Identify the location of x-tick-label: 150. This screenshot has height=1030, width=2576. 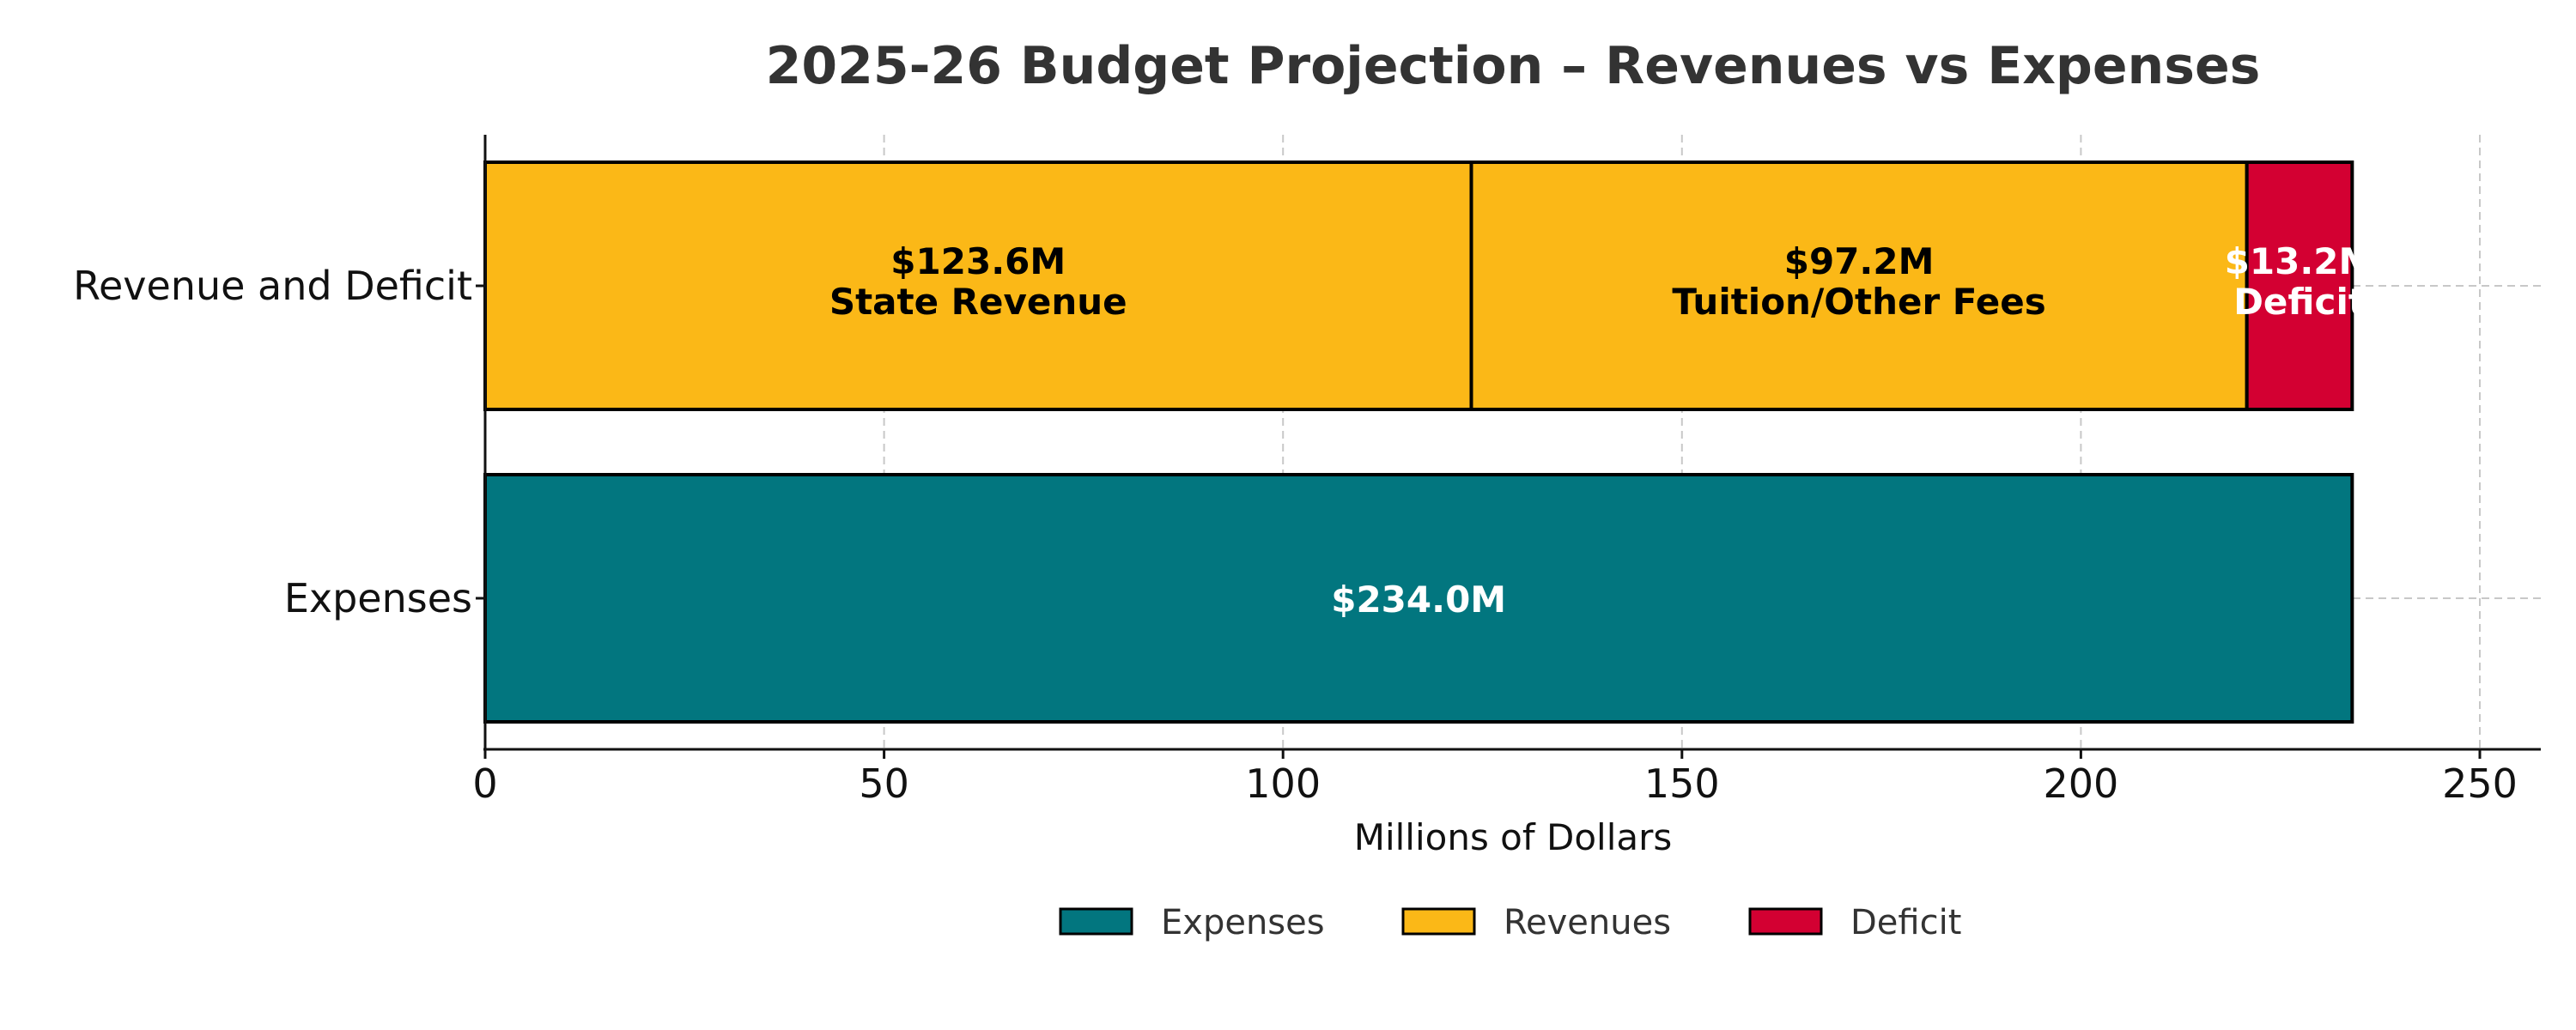
(1682, 783).